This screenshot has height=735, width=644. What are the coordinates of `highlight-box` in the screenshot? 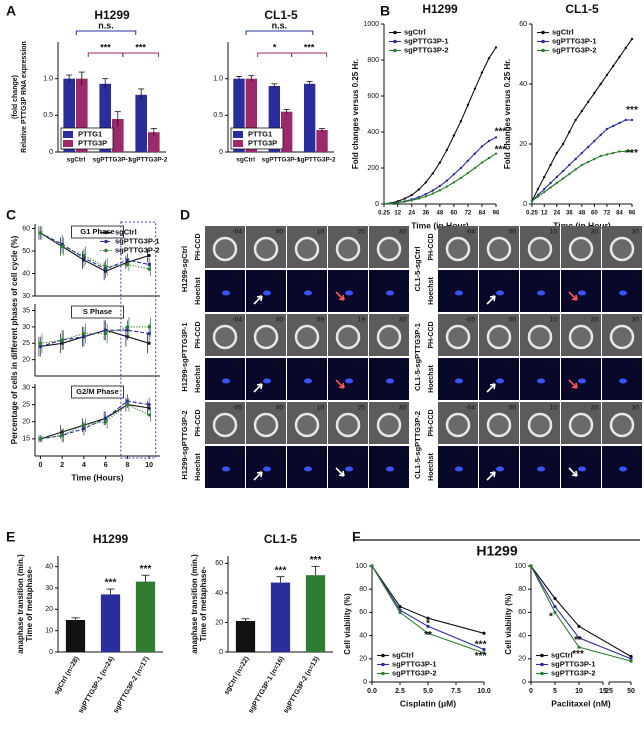 It's located at (138, 340).